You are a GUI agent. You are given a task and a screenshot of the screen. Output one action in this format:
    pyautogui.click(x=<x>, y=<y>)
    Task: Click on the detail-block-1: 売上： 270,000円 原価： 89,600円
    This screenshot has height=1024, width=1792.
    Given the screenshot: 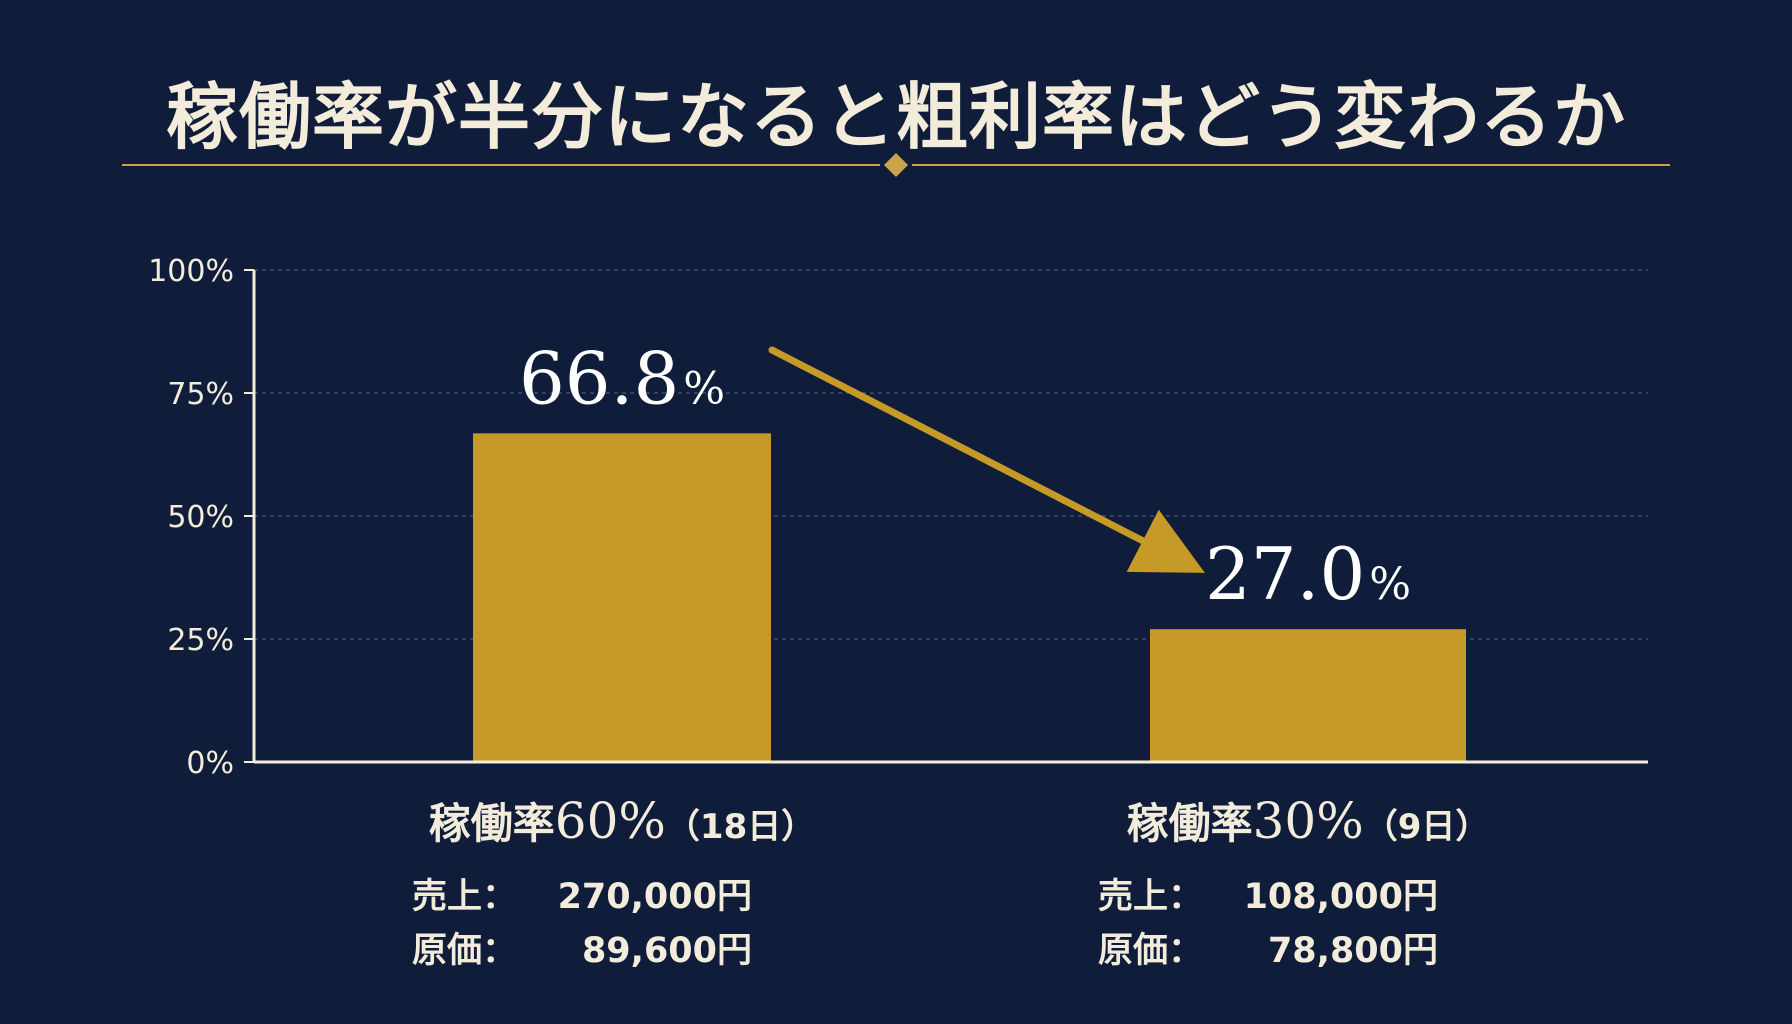 What is the action you would take?
    pyautogui.click(x=622, y=924)
    